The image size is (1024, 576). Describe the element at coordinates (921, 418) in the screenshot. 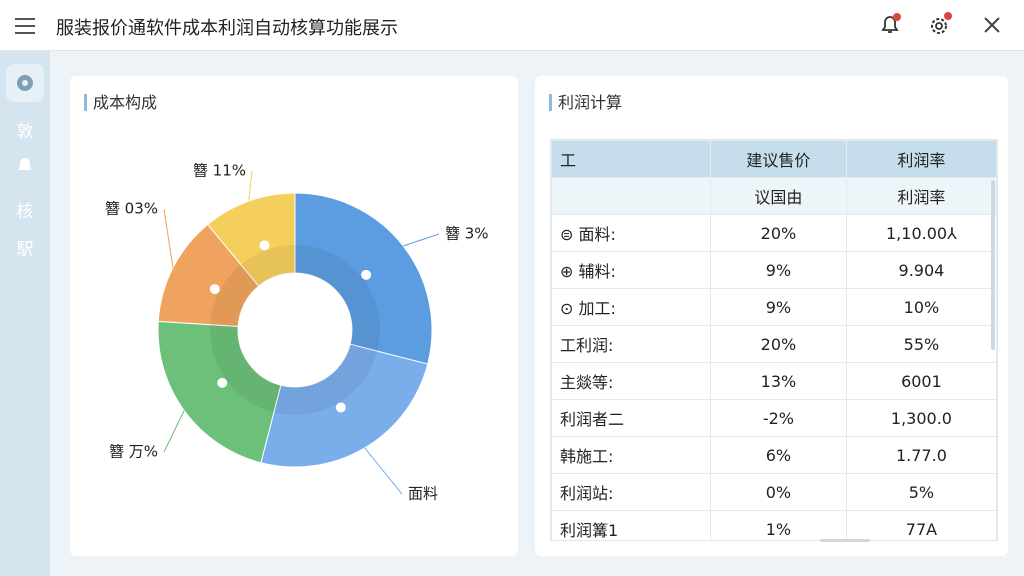

I see `table-cell: 1,300.0` at that location.